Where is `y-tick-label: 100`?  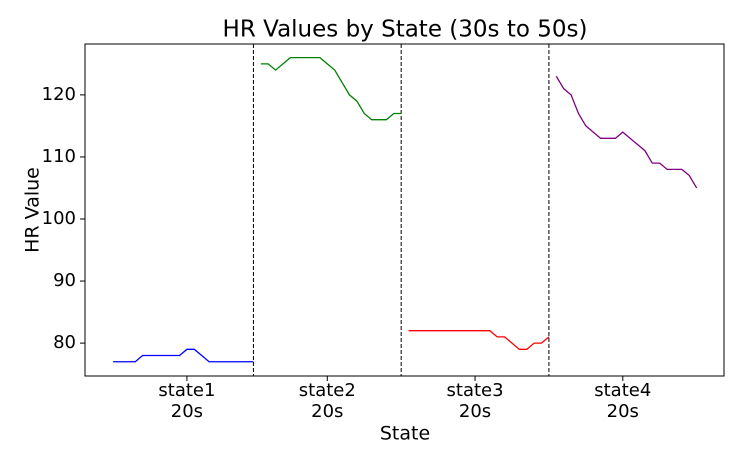 y-tick-label: 100 is located at coordinates (59, 218).